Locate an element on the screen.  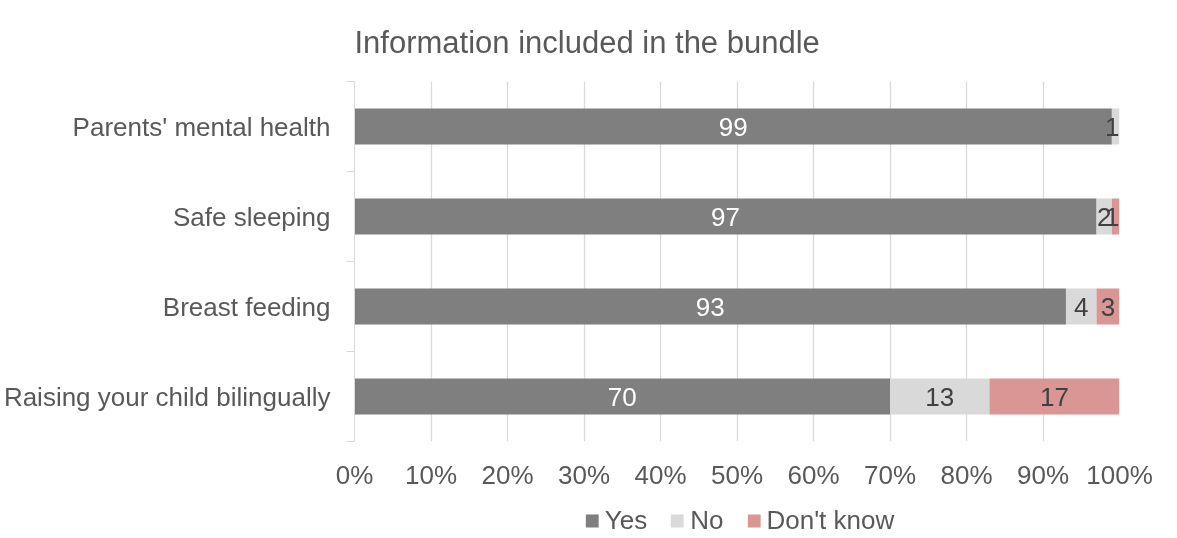
legend-label: No is located at coordinates (707, 520).